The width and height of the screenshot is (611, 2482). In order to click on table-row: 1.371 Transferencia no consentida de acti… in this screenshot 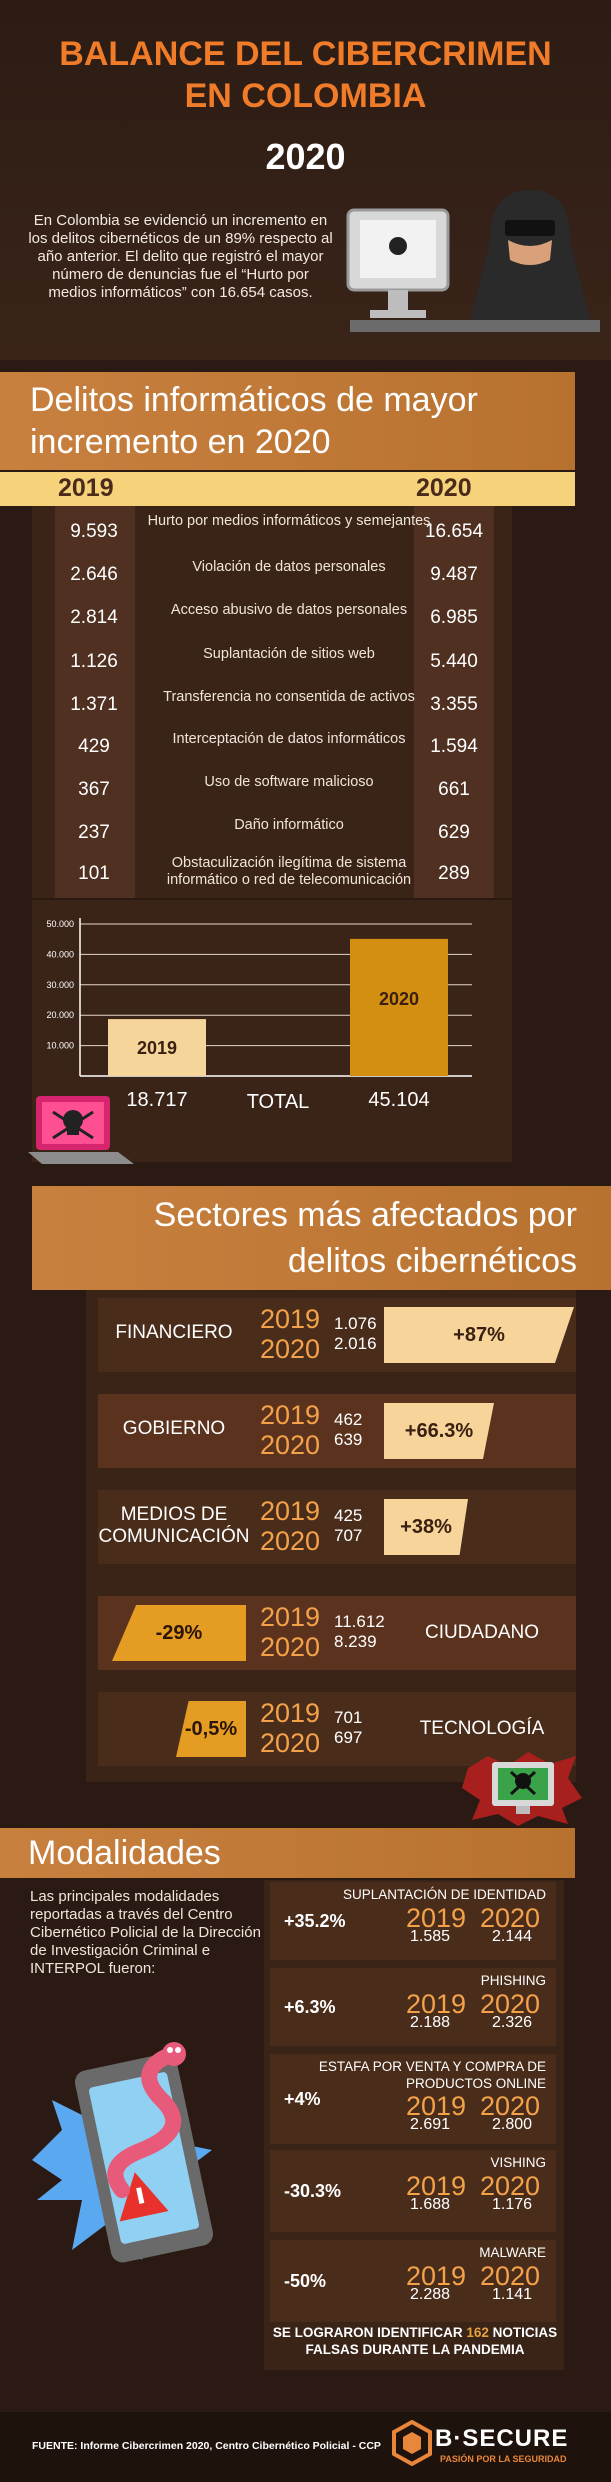, I will do `click(272, 704)`.